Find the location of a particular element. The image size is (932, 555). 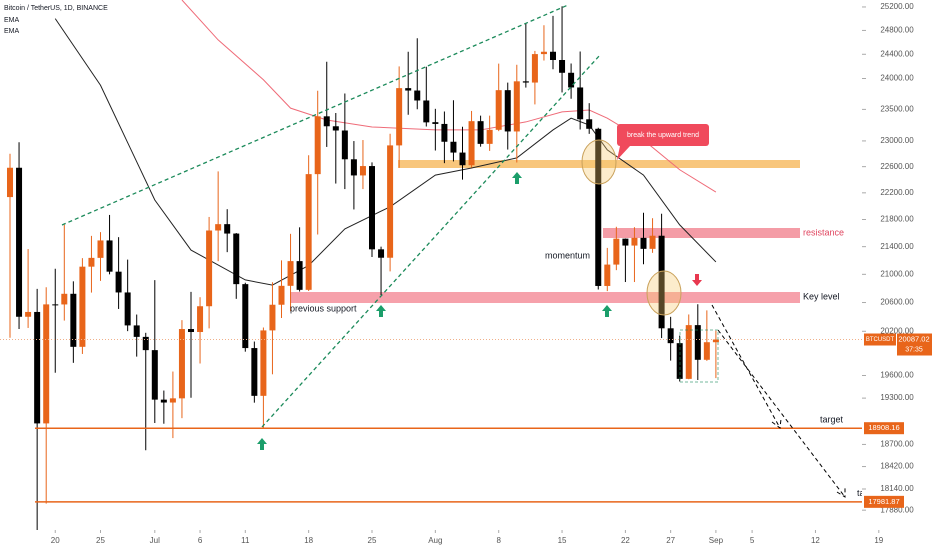

down-arrow is located at coordinates (697, 280).